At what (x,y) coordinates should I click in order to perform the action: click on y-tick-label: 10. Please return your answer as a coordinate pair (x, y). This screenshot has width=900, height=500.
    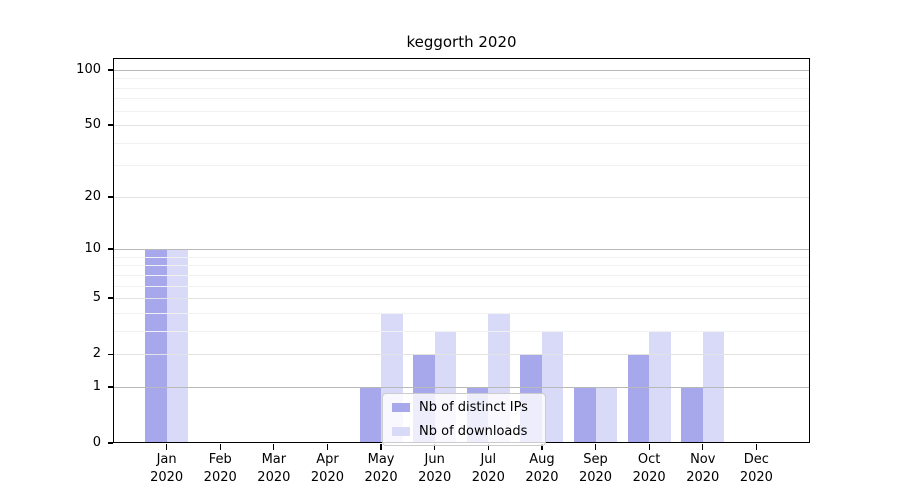
    Looking at the image, I should click on (92, 249).